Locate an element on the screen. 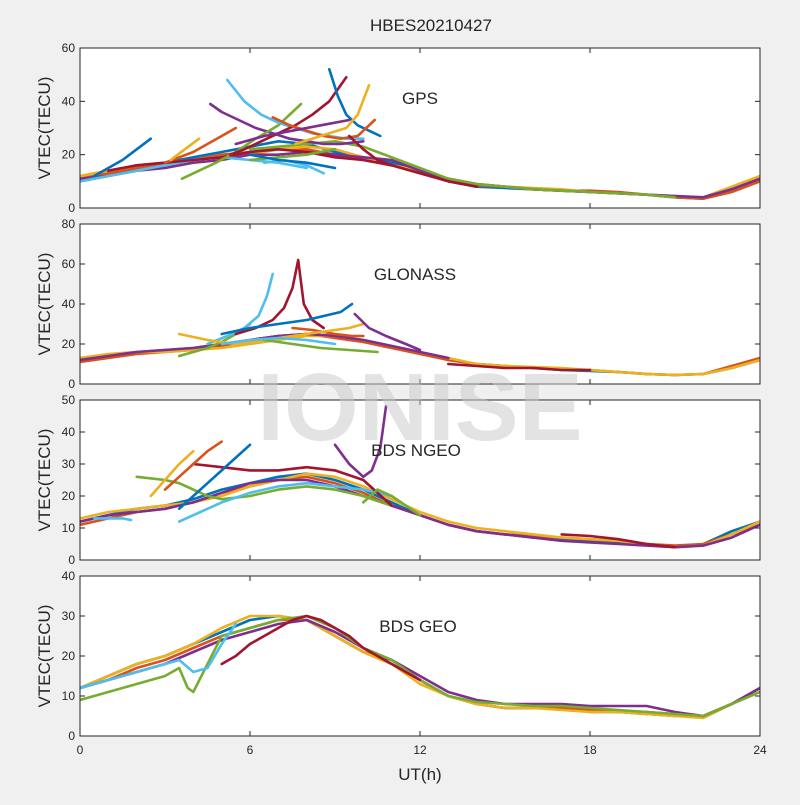 The image size is (800, 805). y-tick-label: 50 is located at coordinates (69, 400).